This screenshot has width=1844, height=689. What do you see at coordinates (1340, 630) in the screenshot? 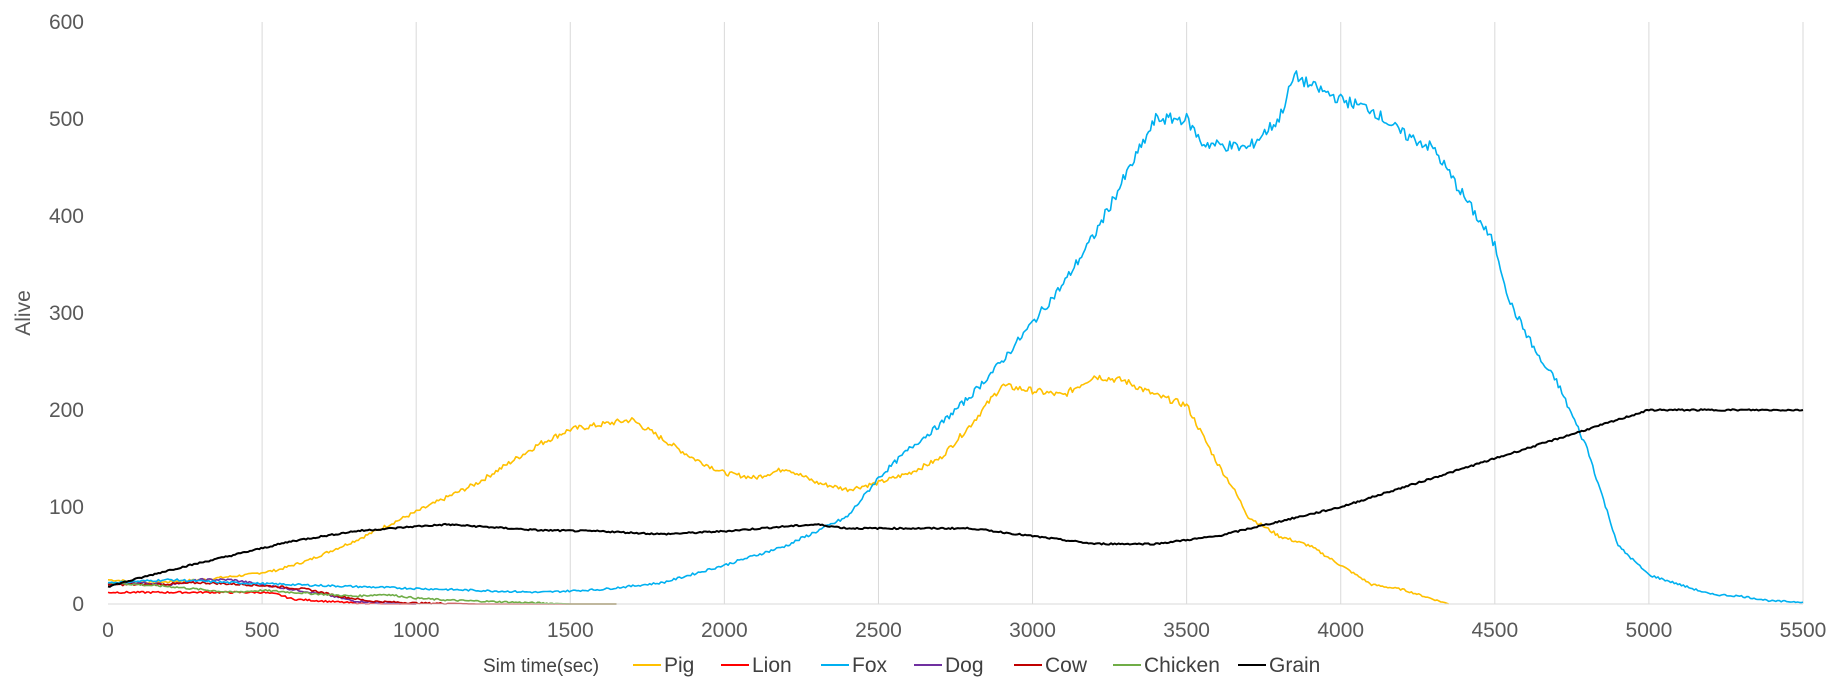
I see `x-tick-label: 4000` at bounding box center [1340, 630].